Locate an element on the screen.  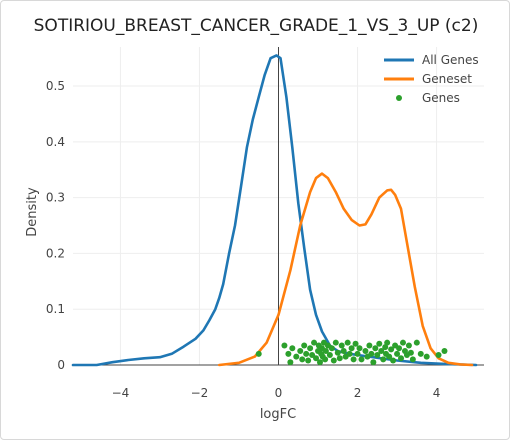
y-tick-label: 0 is located at coordinates (61, 365).